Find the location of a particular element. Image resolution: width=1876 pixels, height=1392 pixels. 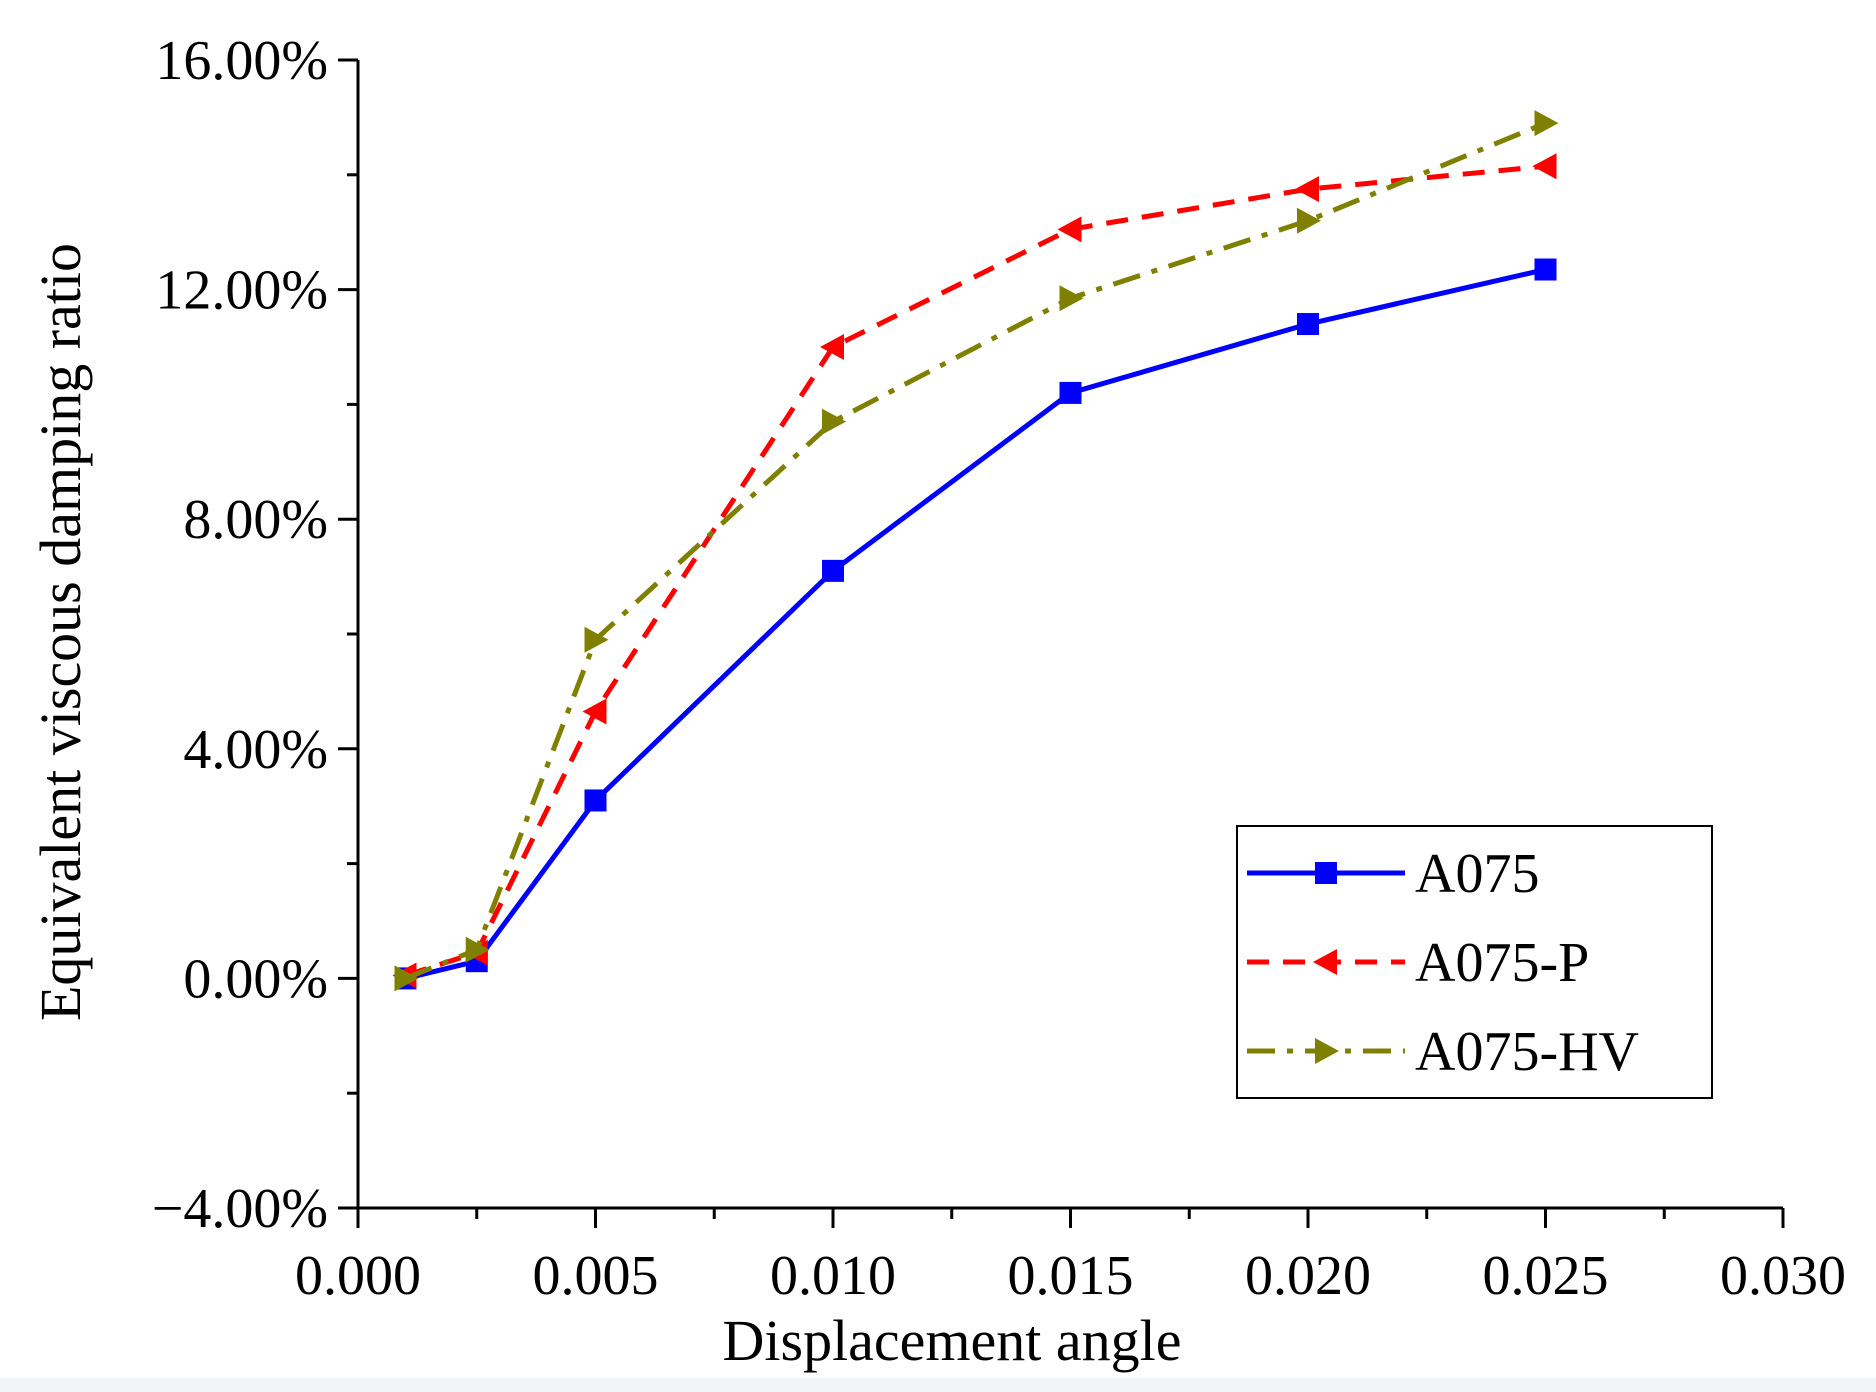

legend-label: A075-P is located at coordinates (1502, 963).